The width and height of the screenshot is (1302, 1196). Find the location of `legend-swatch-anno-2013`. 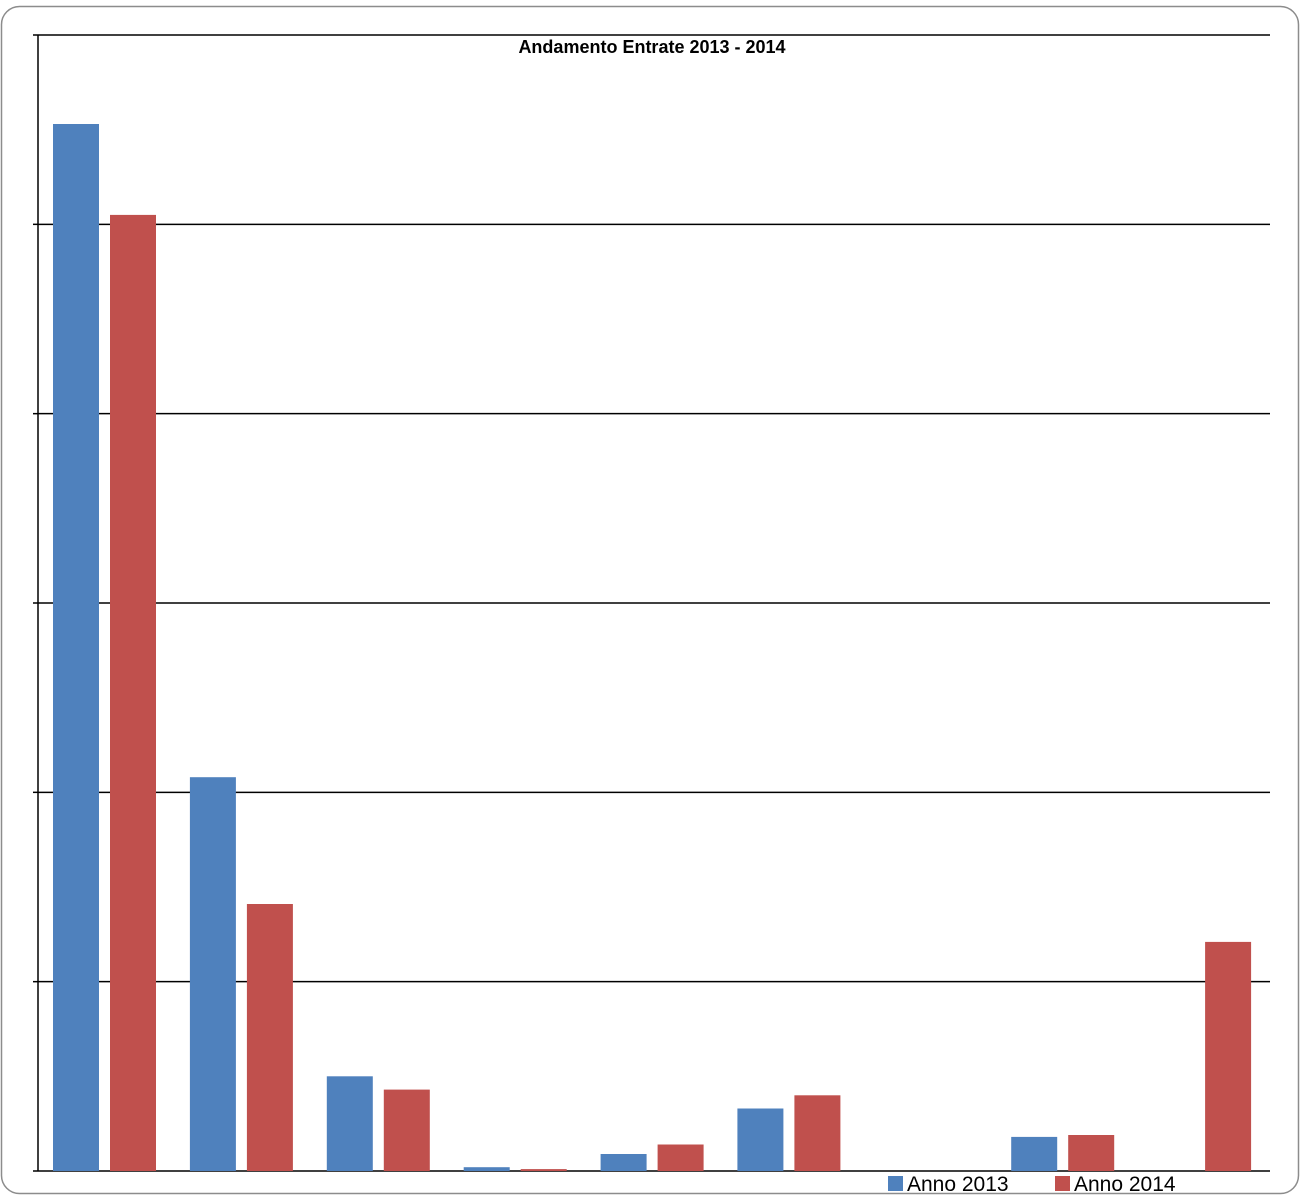

legend-swatch-anno-2013 is located at coordinates (895, 1183).